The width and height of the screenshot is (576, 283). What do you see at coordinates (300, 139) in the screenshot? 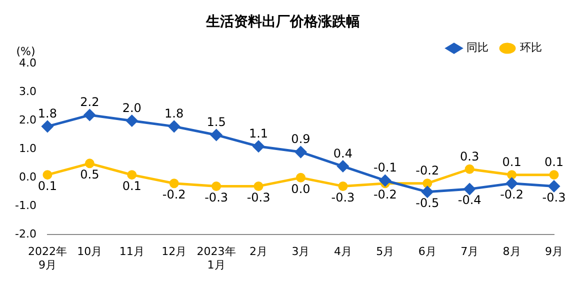
I see `data-label: 0.9` at bounding box center [300, 139].